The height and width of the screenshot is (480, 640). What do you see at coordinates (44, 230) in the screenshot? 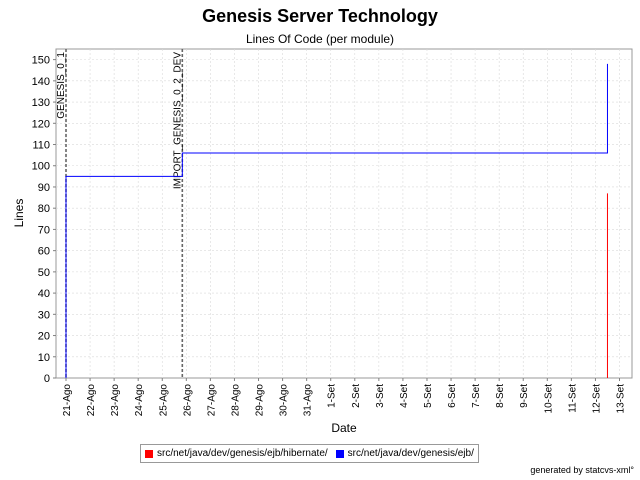
I see `y-tick-label: 70` at bounding box center [44, 230].